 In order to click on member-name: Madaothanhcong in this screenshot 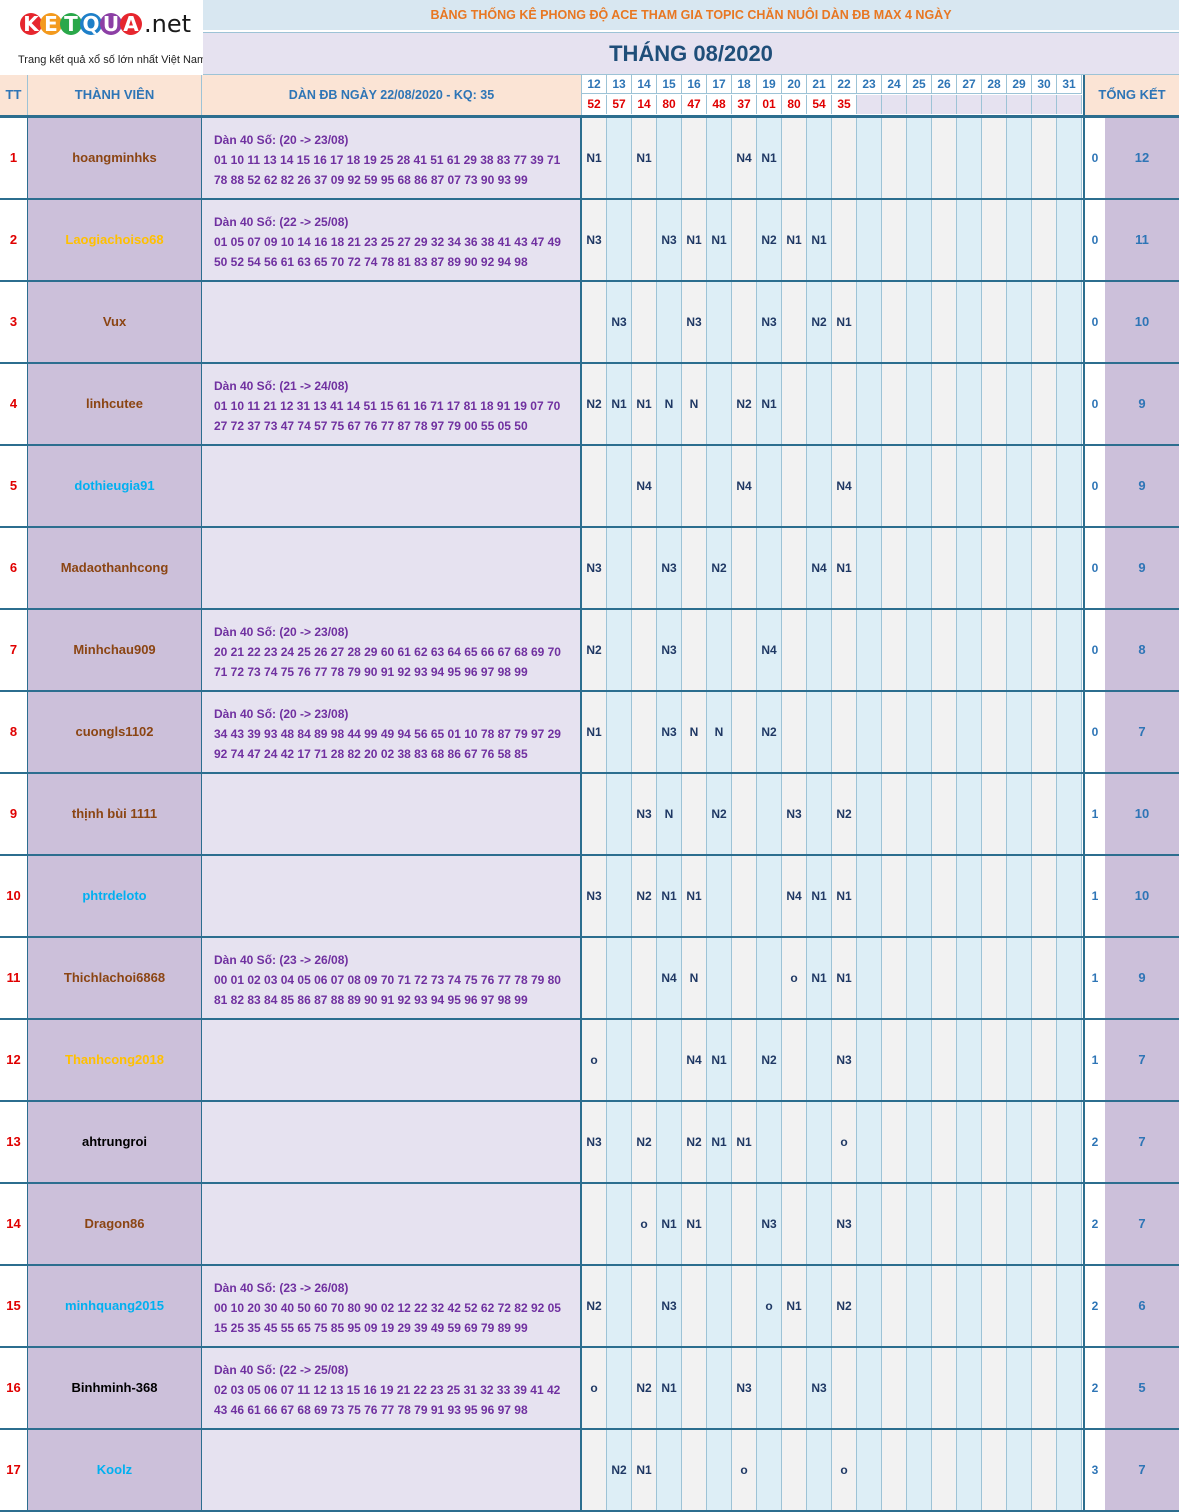, I will do `click(115, 568)`.